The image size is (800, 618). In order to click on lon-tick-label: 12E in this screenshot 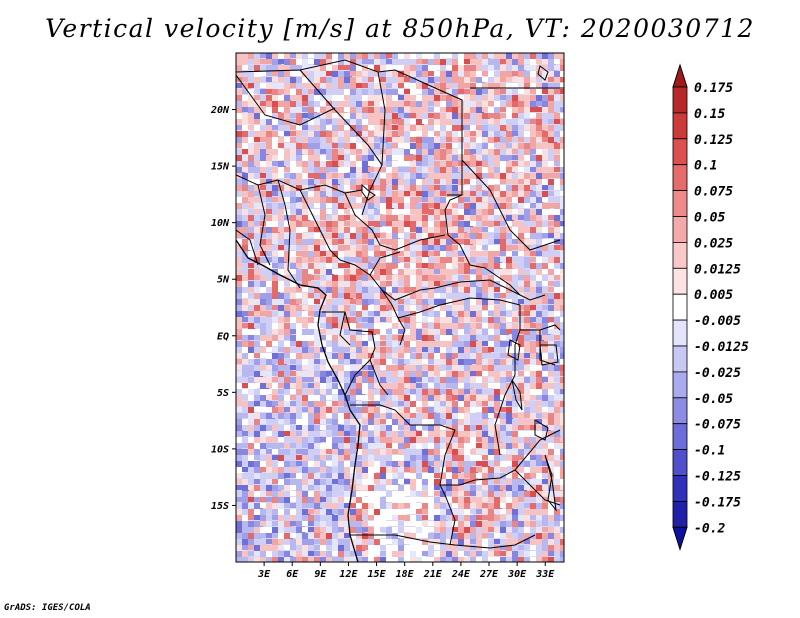, I will do `click(348, 574)`.